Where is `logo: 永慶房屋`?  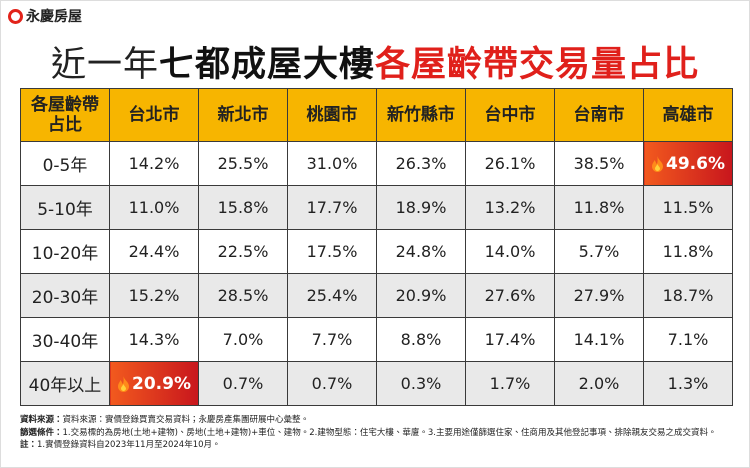
logo: 永慶房屋 is located at coordinates (45, 16).